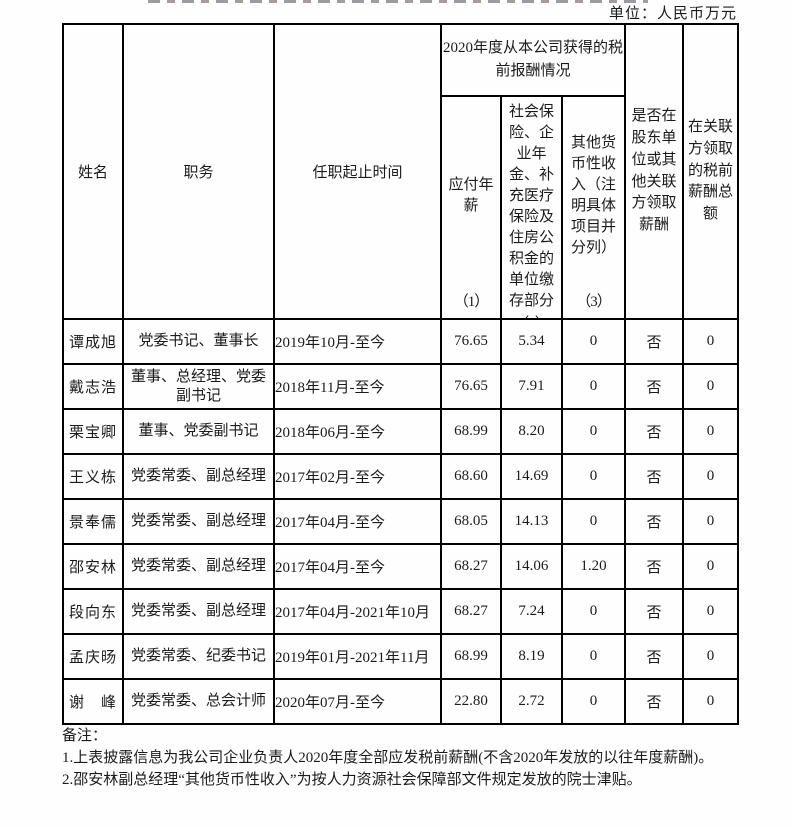 This screenshot has width=793, height=828. What do you see at coordinates (93, 611) in the screenshot?
I see `cell-name: 段向东` at bounding box center [93, 611].